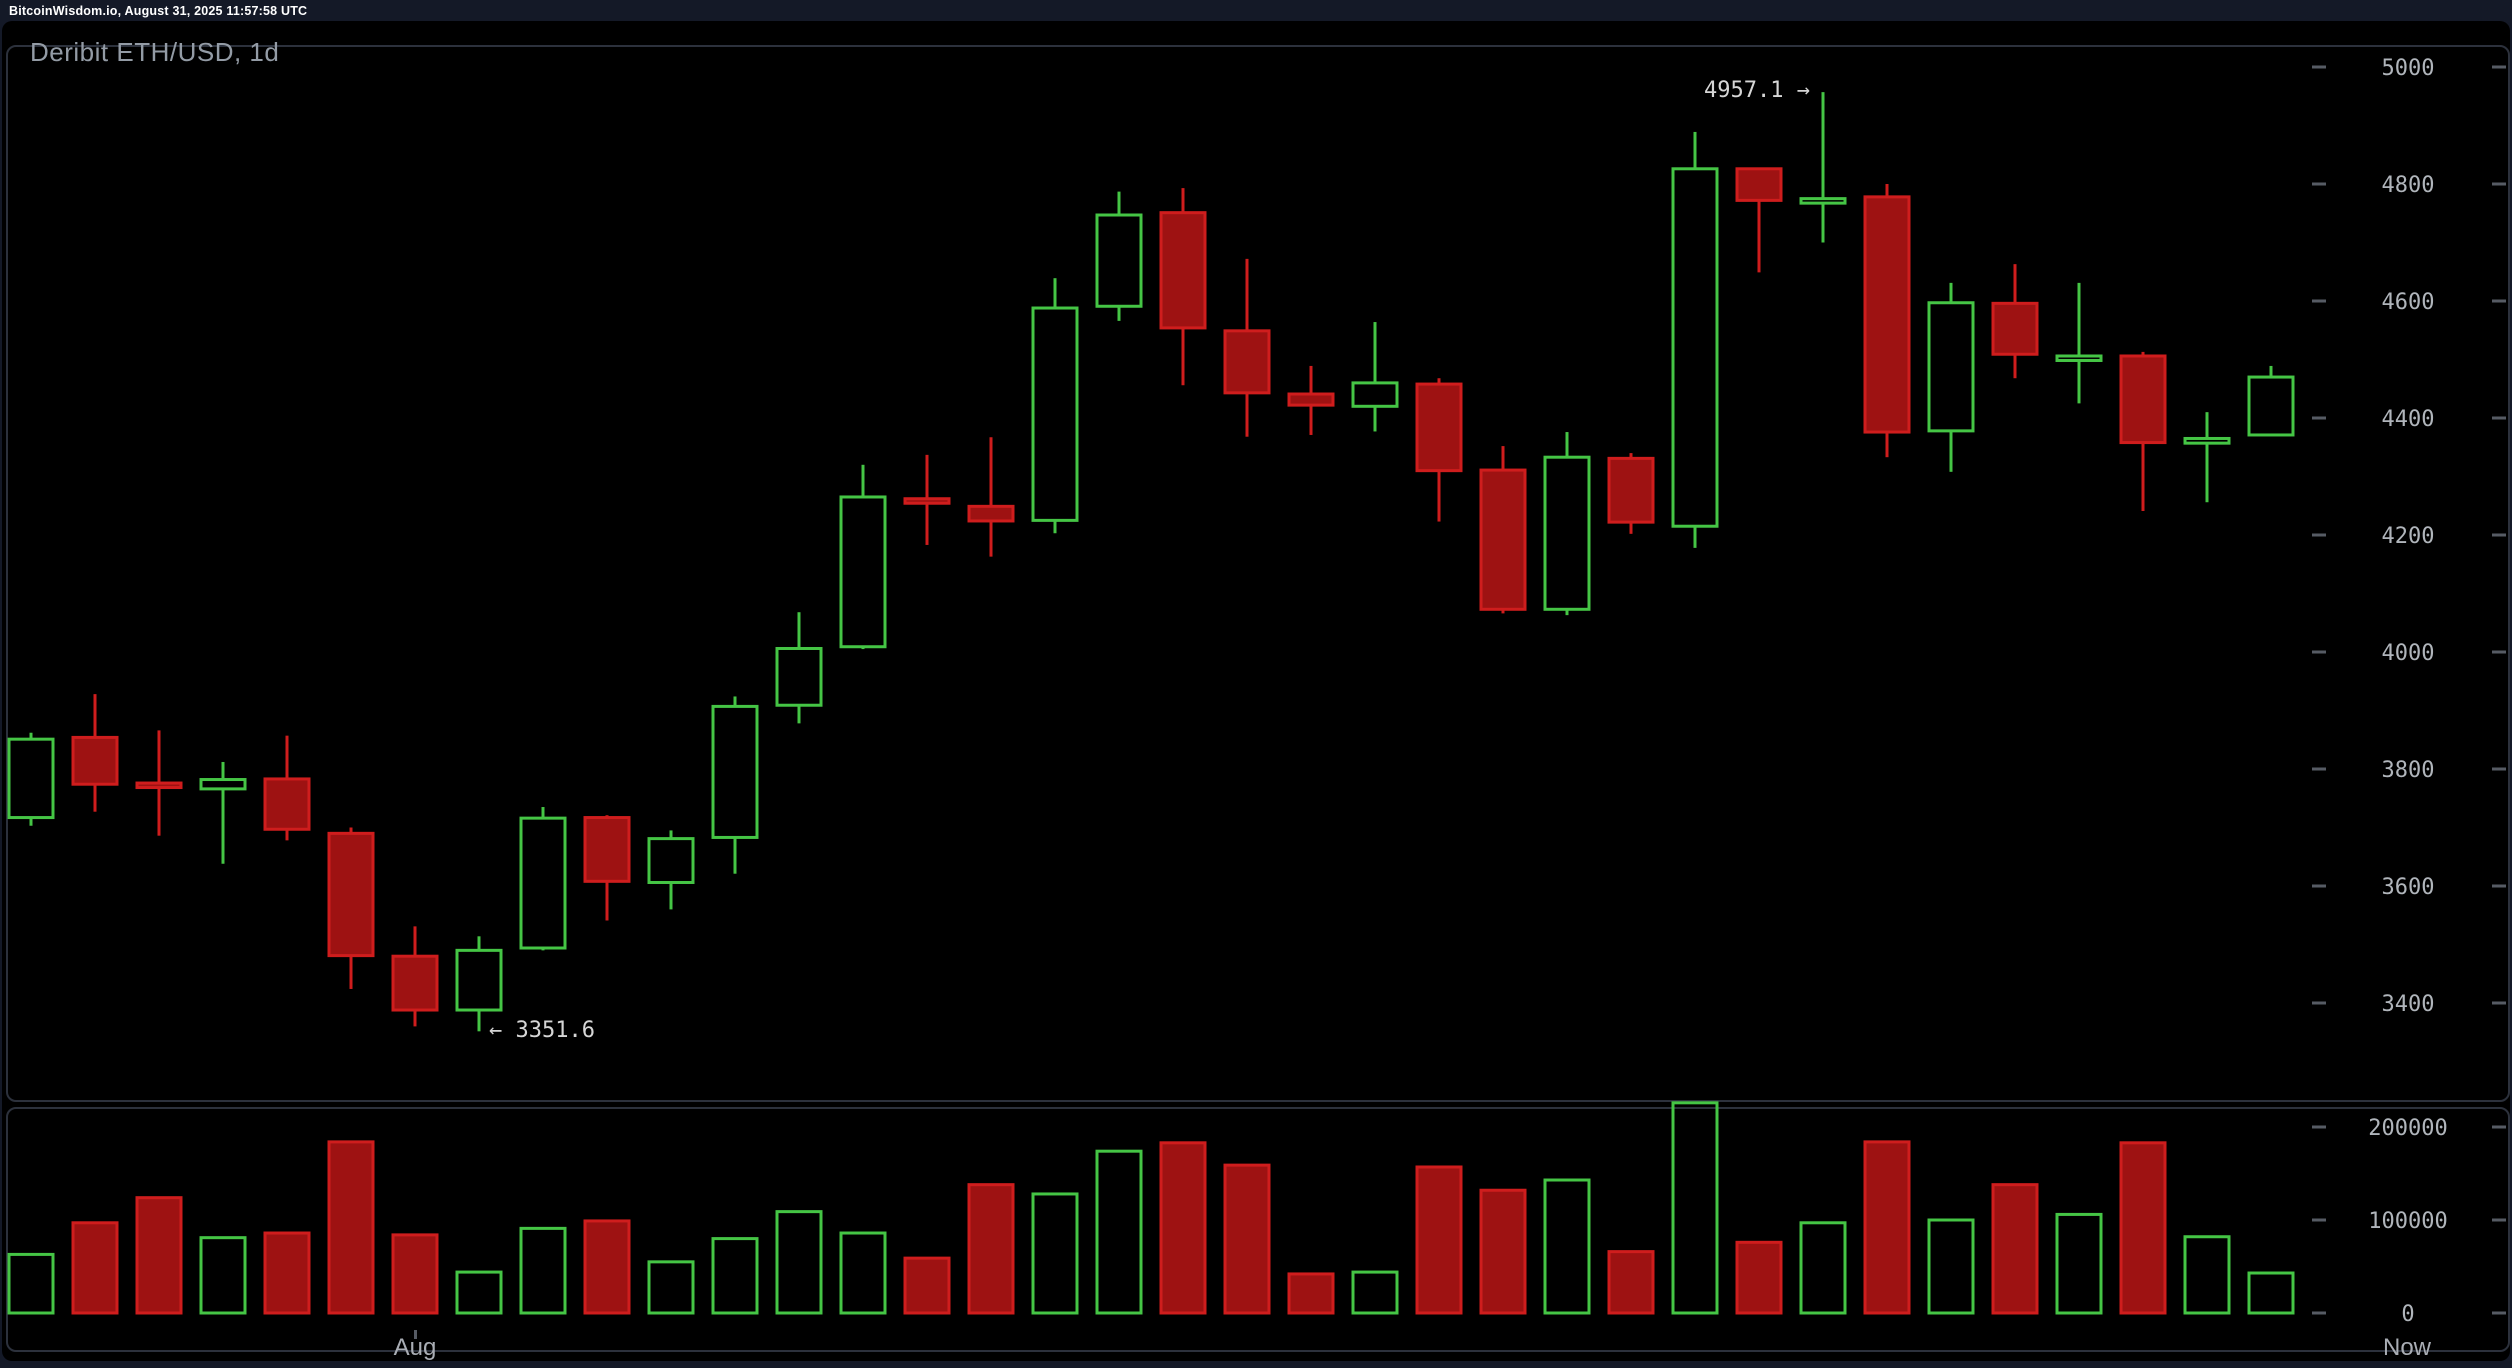 Image resolution: width=2512 pixels, height=1368 pixels. What do you see at coordinates (415, 1347) in the screenshot?
I see `x-axis-label-aug: Aug` at bounding box center [415, 1347].